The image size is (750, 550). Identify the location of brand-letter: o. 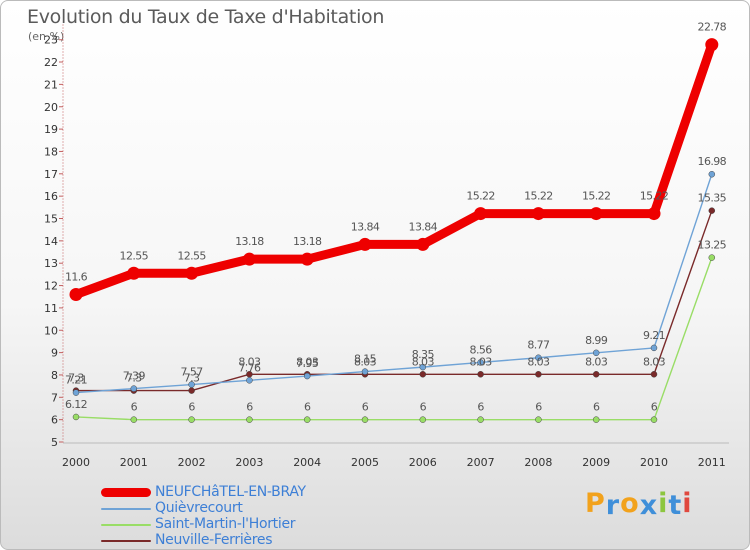
(630, 503).